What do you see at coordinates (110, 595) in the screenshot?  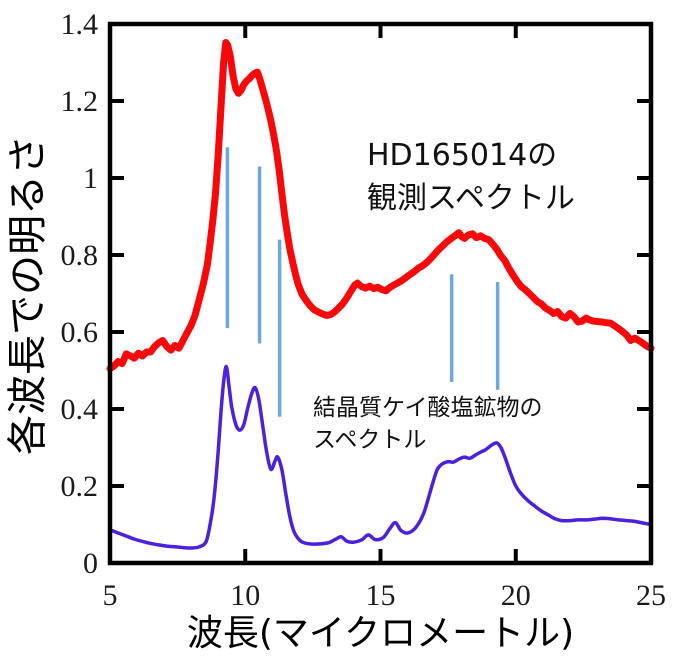 I see `x-tick-label: 5` at bounding box center [110, 595].